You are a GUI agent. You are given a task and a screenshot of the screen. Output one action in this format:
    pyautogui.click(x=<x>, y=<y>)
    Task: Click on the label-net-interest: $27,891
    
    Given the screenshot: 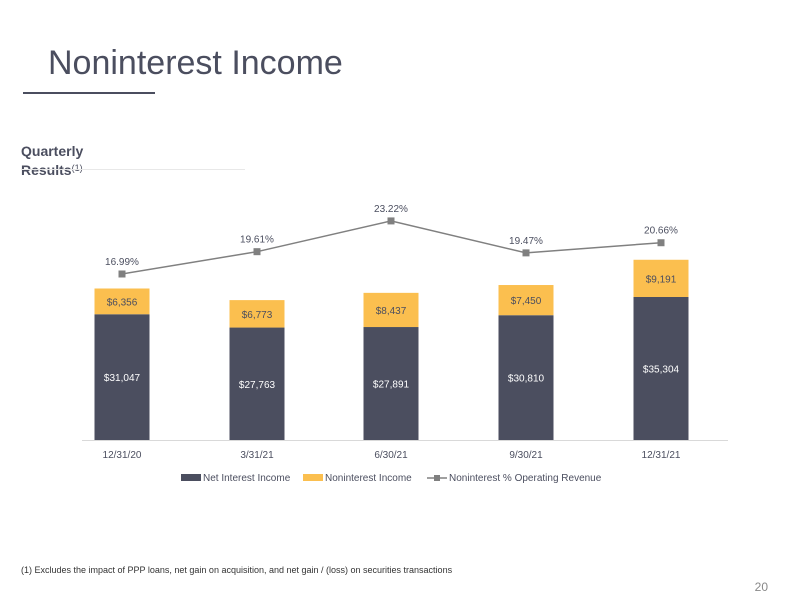 What is the action you would take?
    pyautogui.click(x=391, y=385)
    